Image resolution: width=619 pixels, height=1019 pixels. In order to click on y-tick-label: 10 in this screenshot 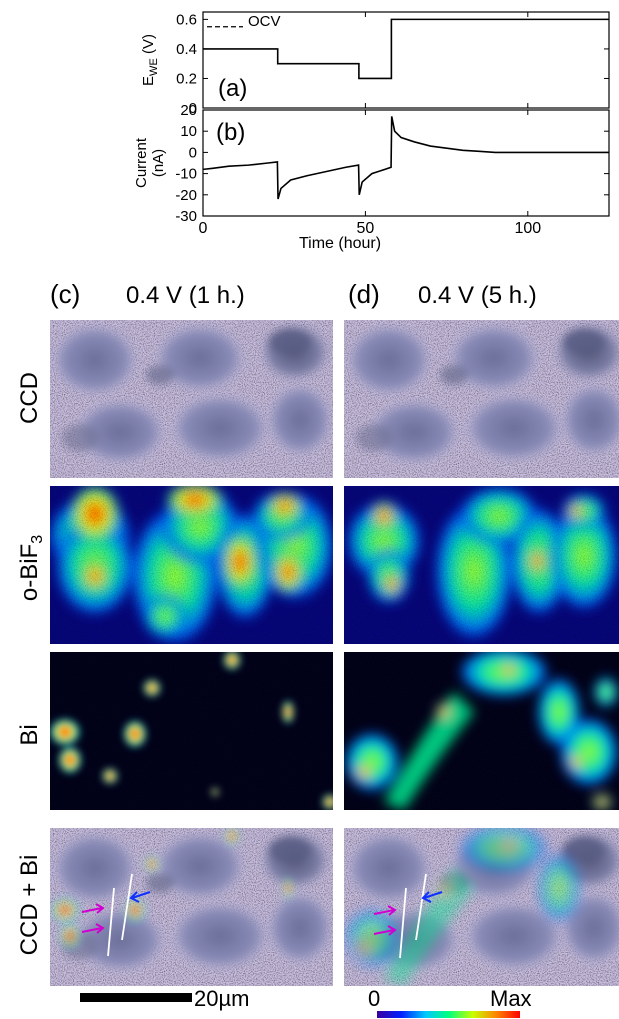, I will do `click(188, 131)`.